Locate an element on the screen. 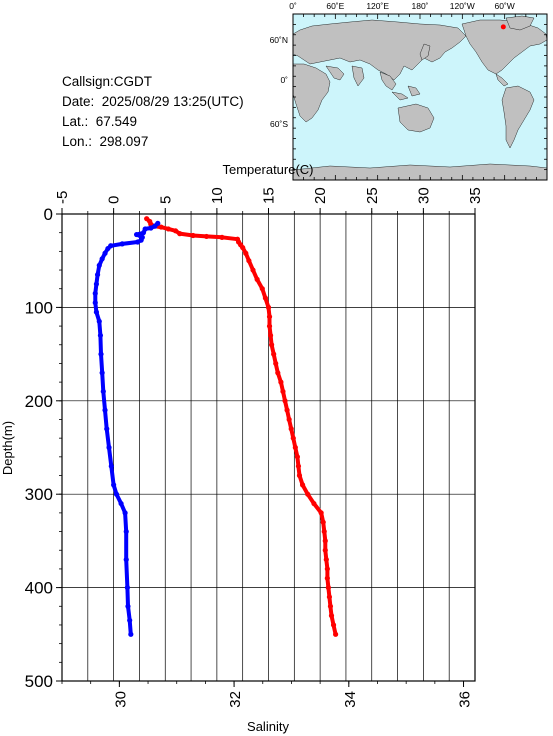  depth-axis: 0 100 200 300 400 500 is located at coordinates (43, 448).